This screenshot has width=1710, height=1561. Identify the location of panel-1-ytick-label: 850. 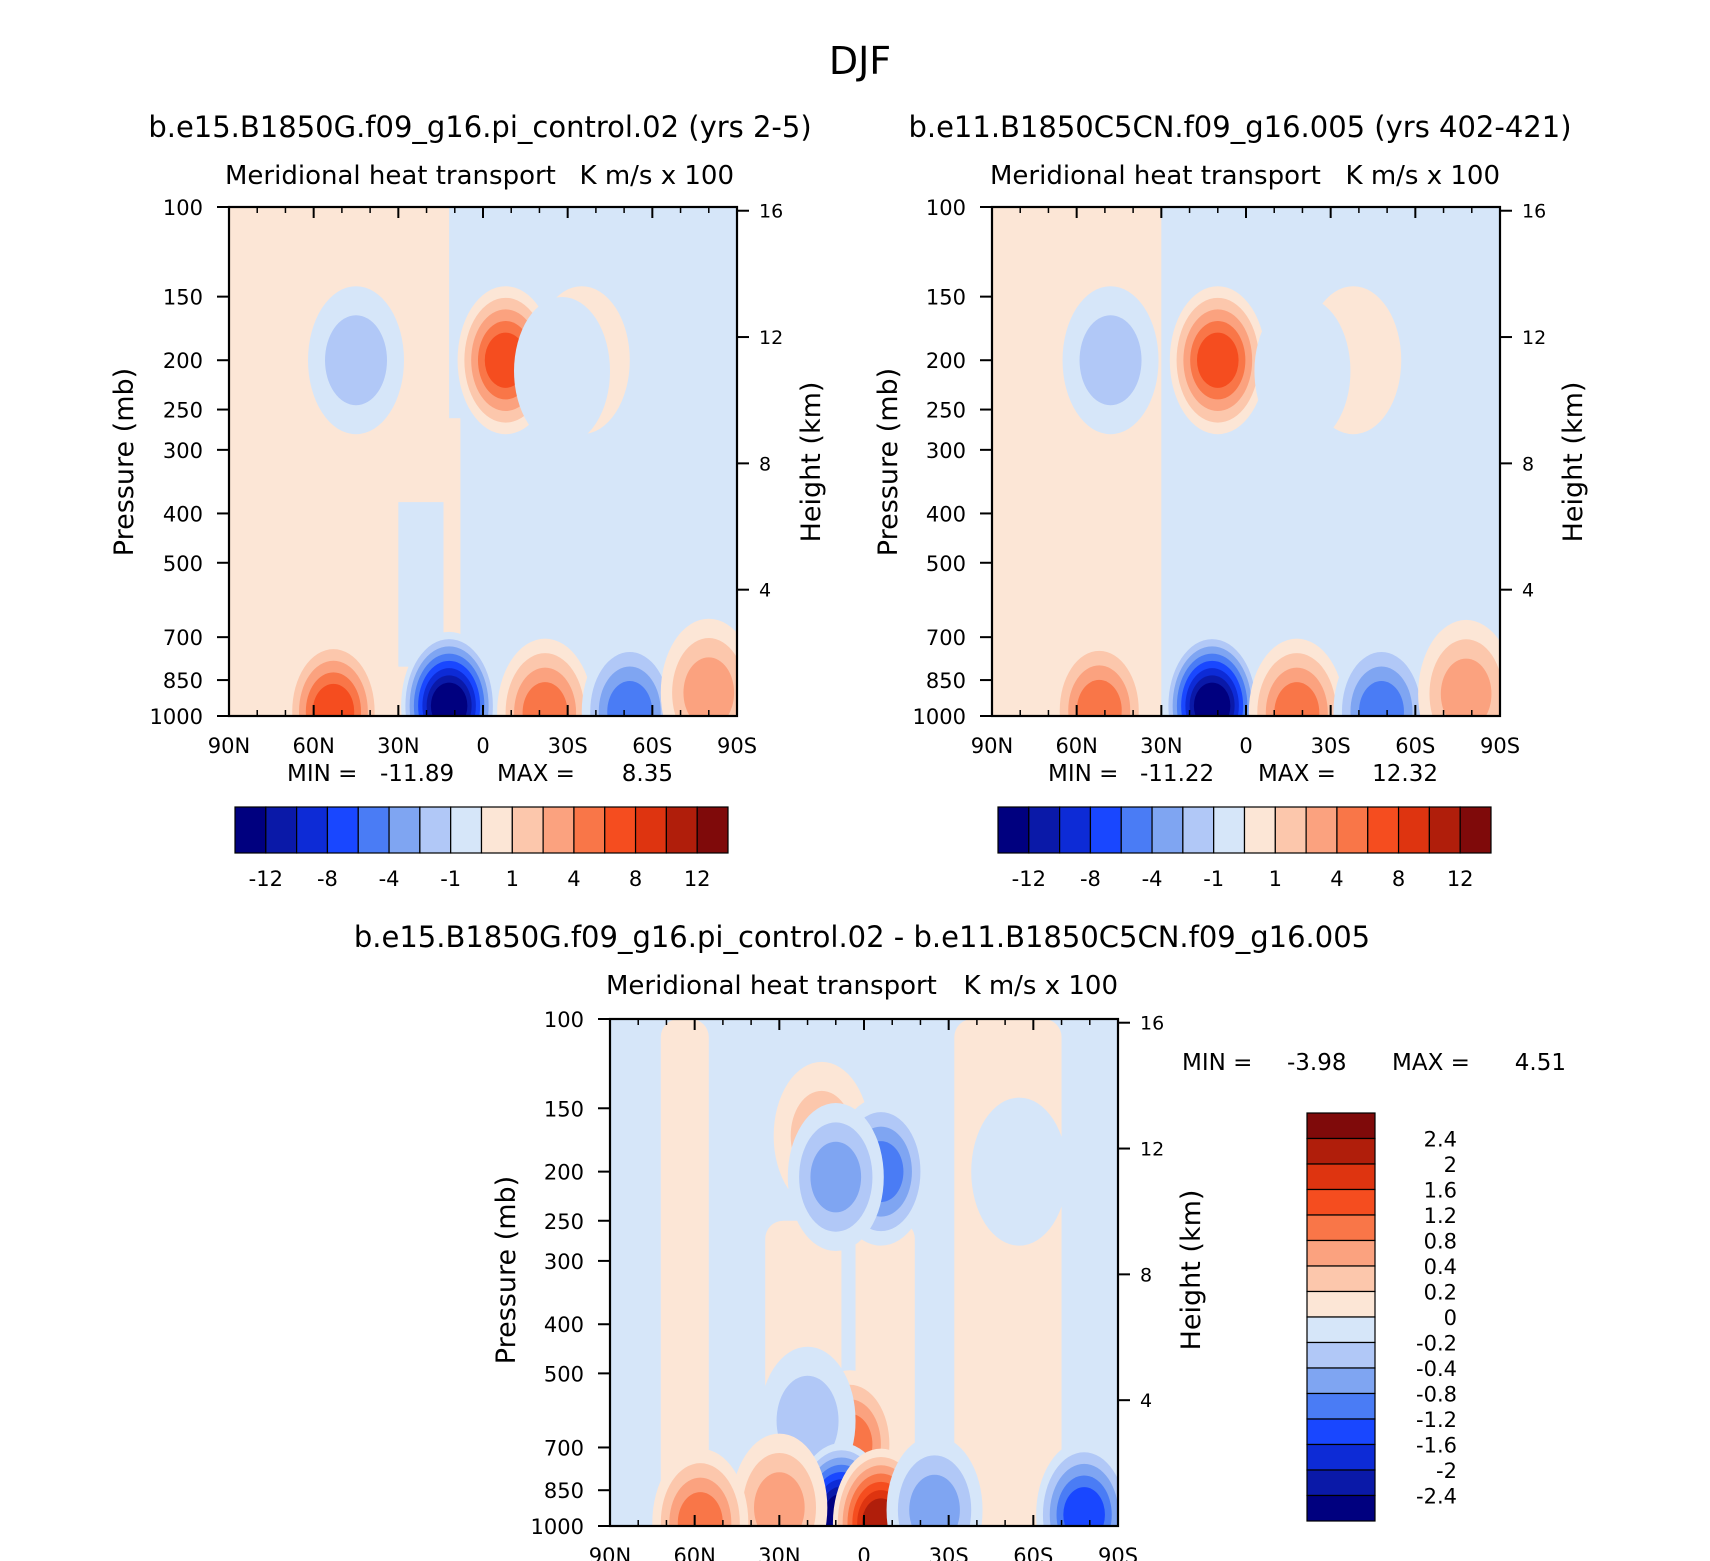
(183, 681).